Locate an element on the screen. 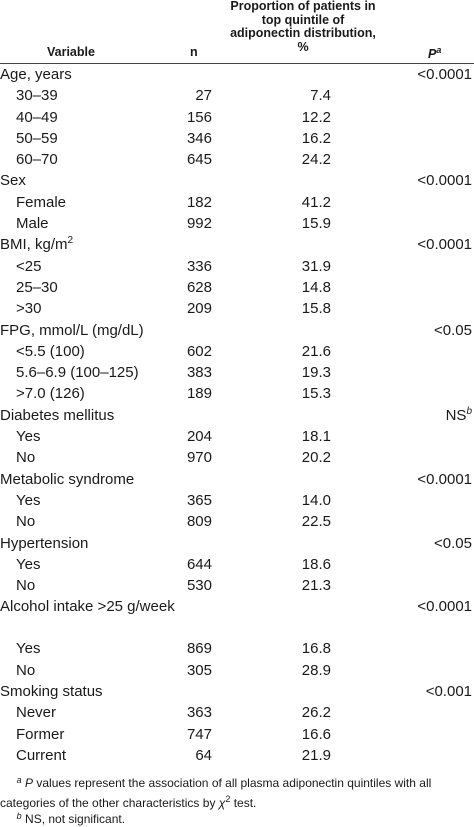  table-group-row: Alcohol intake >25 g/week <0.0001 is located at coordinates (237, 617).